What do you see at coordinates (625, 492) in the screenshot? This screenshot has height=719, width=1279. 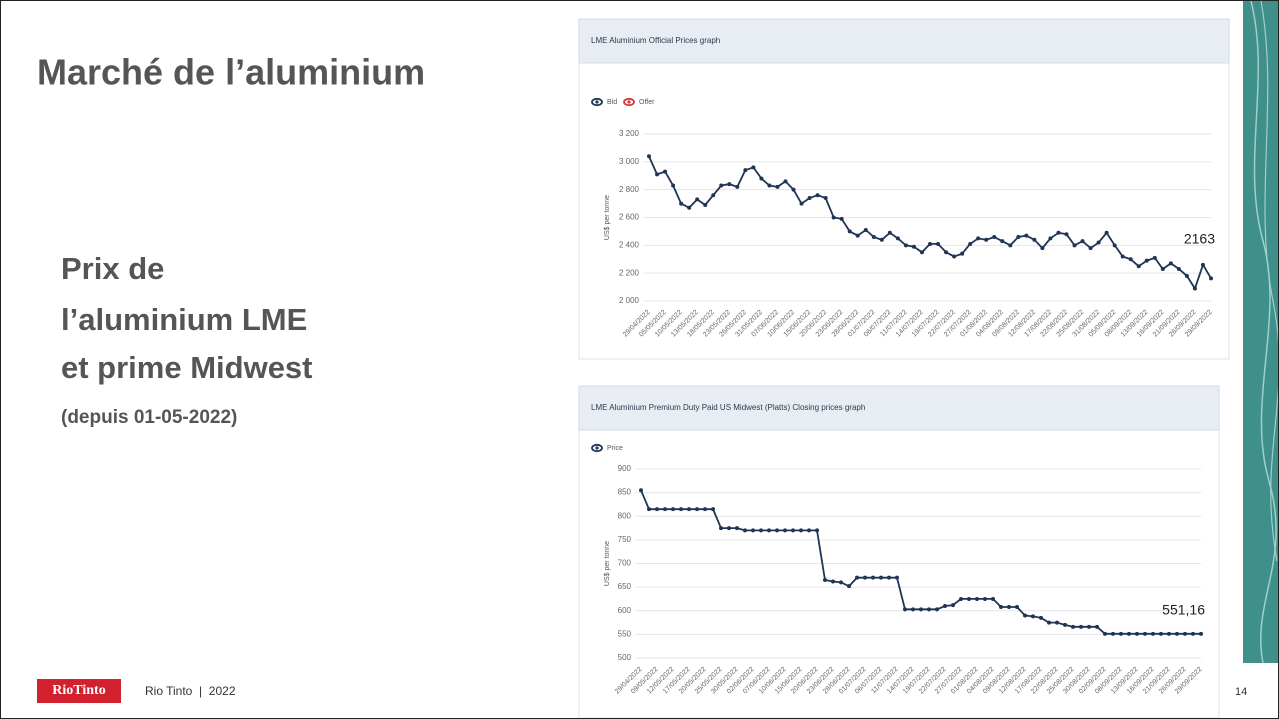 I see `y-tick-label: 850` at bounding box center [625, 492].